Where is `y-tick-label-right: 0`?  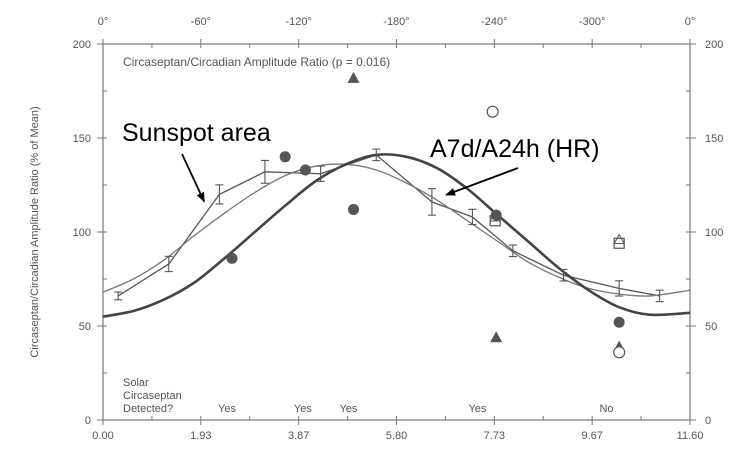 y-tick-label-right: 0 is located at coordinates (708, 421).